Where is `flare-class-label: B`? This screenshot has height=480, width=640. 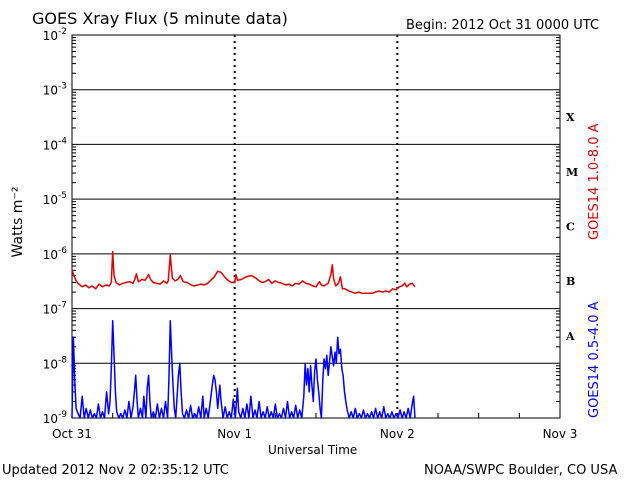
flare-class-label: B is located at coordinates (570, 281).